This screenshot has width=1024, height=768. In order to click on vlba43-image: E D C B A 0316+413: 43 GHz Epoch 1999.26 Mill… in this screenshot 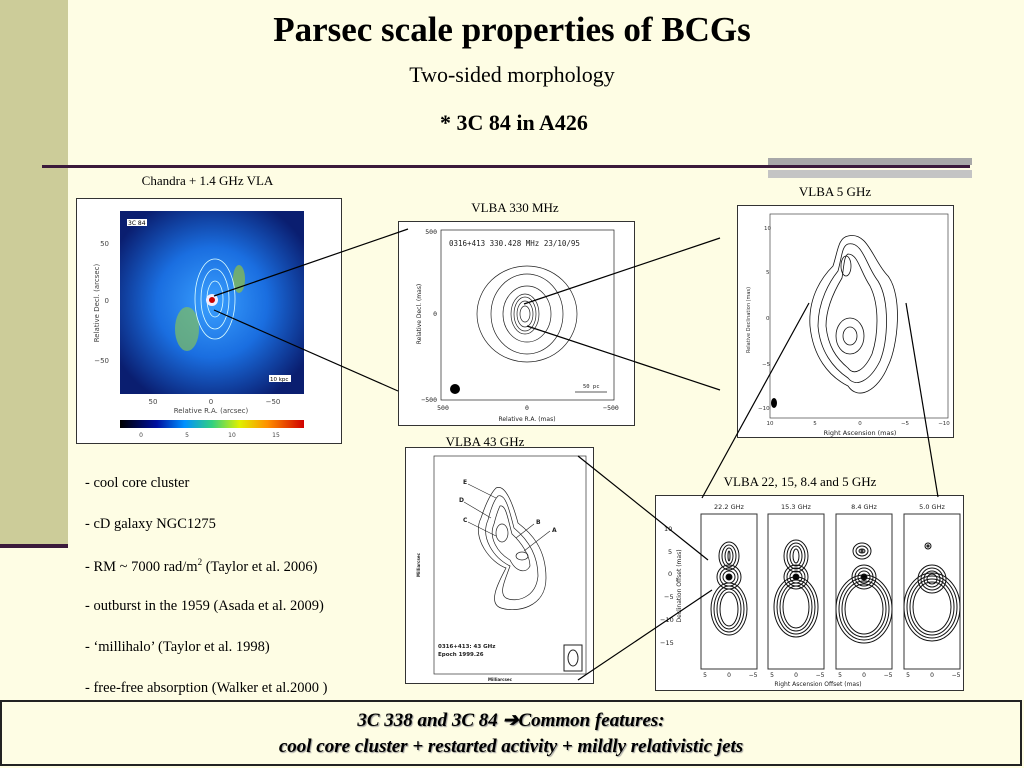, I will do `click(499, 565)`.